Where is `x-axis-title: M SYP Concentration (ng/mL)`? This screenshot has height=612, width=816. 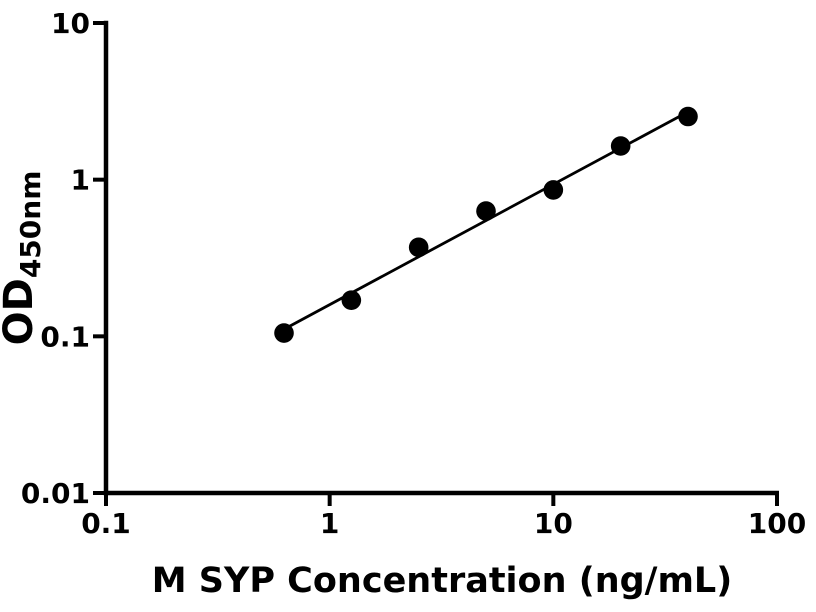 x-axis-title: M SYP Concentration (ng/mL) is located at coordinates (442, 581).